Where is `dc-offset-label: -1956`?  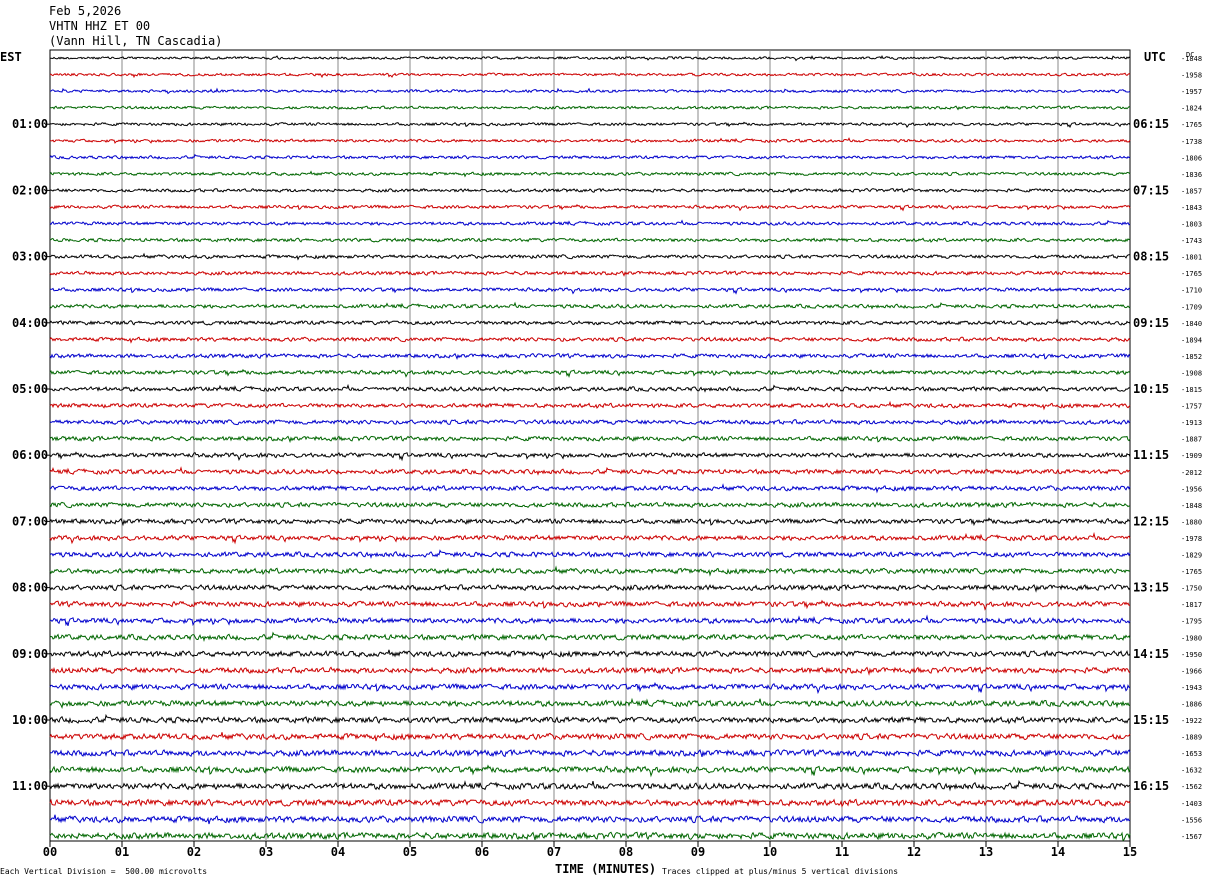 dc-offset-label: -1956 is located at coordinates (1191, 489).